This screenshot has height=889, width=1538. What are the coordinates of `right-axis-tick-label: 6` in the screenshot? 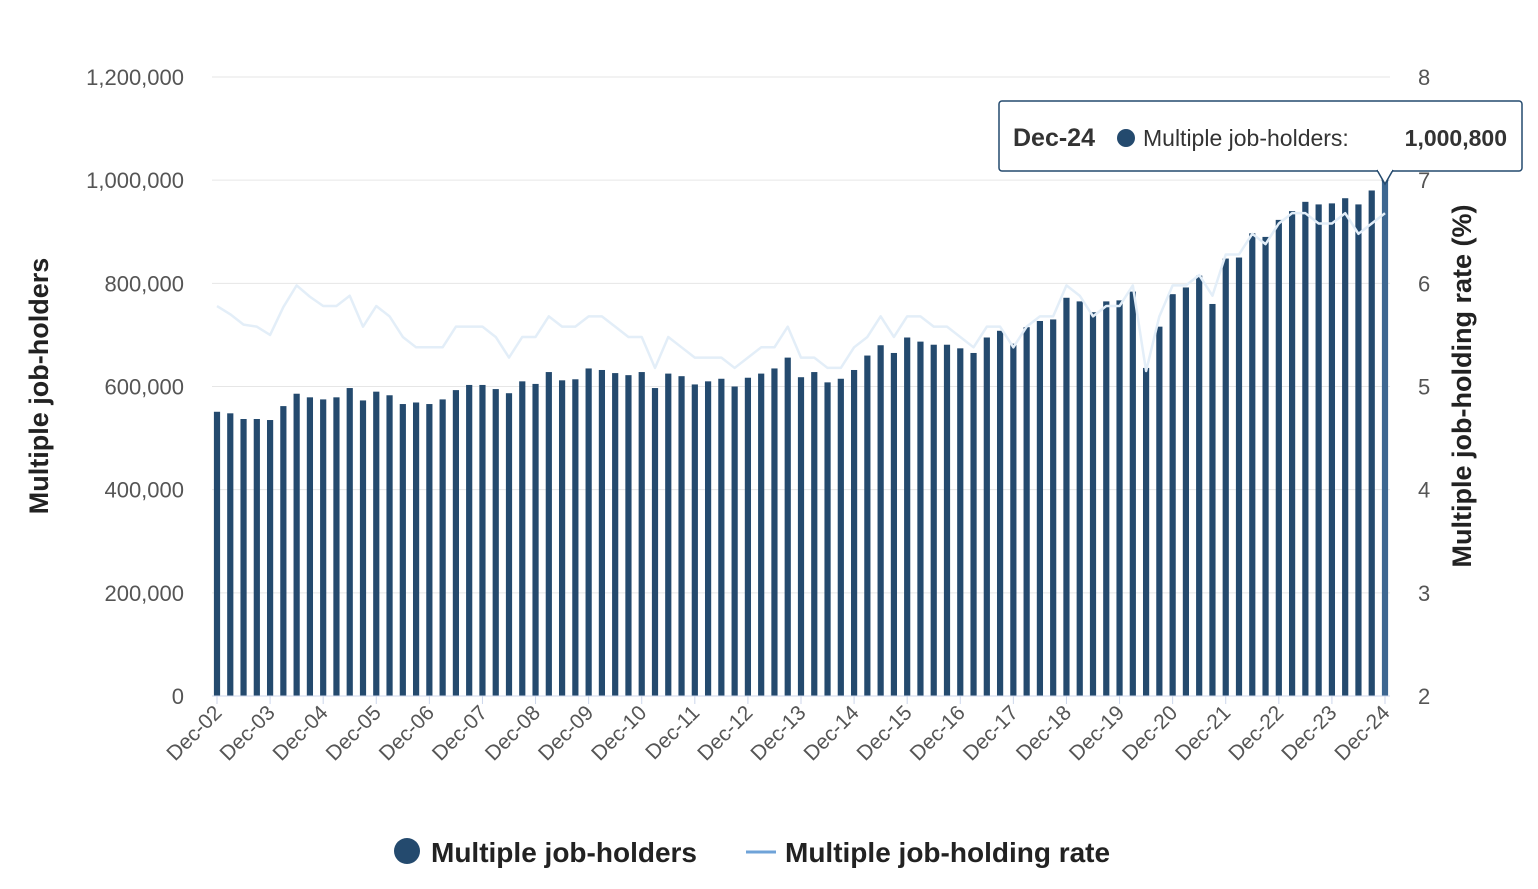 It's located at (1424, 283).